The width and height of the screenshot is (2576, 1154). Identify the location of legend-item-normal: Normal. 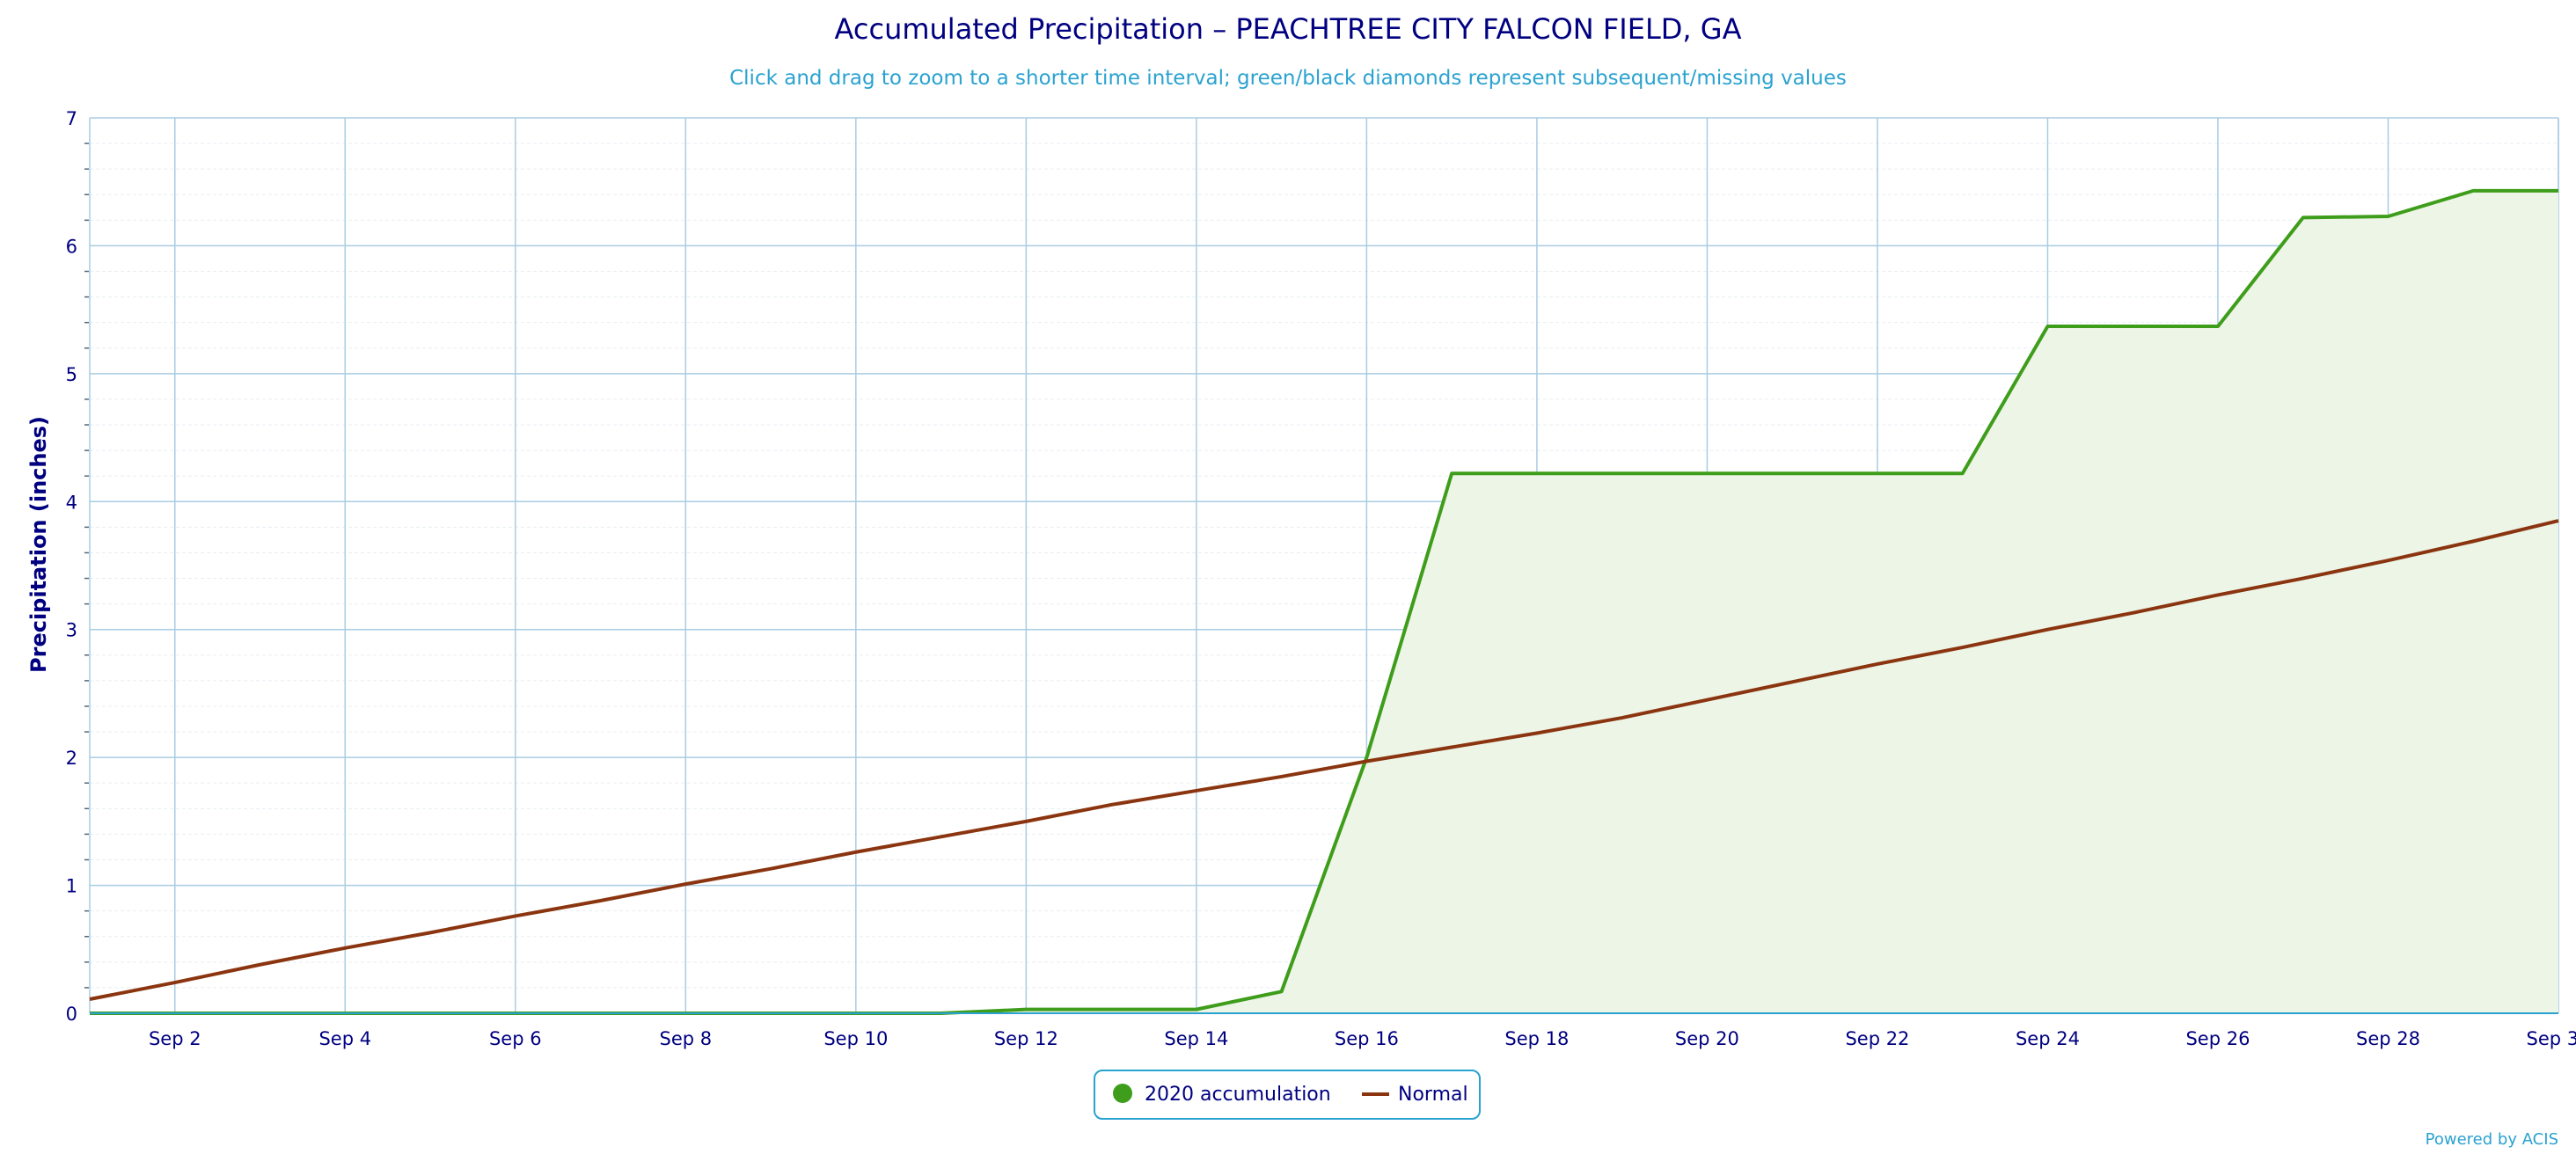
(1415, 1095).